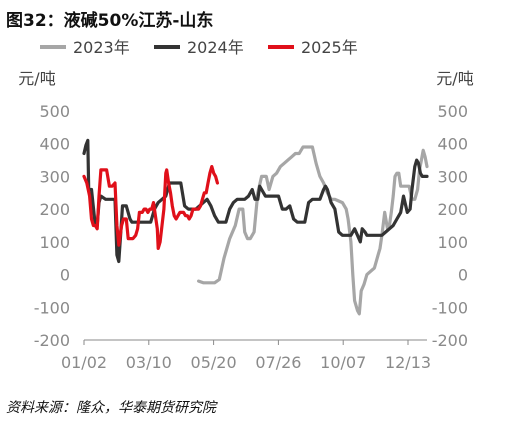  I want to click on y-tick-label-right: 400, so click(452, 144).